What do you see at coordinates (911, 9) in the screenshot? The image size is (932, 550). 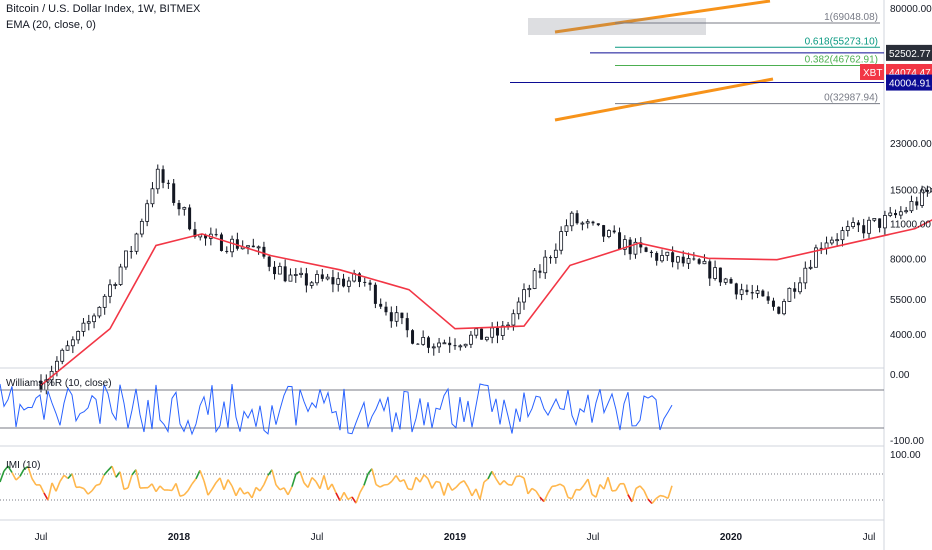 I see `price-tick-label: 80000.00` at bounding box center [911, 9].